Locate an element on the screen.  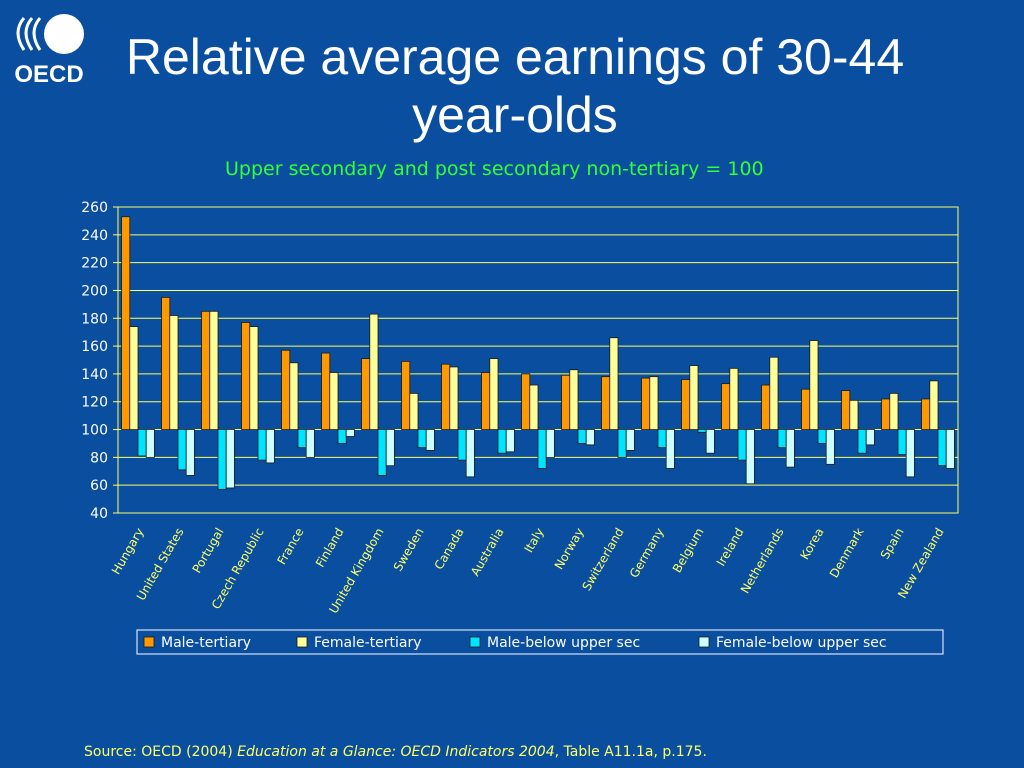
category-label: Korea is located at coordinates (811, 544).